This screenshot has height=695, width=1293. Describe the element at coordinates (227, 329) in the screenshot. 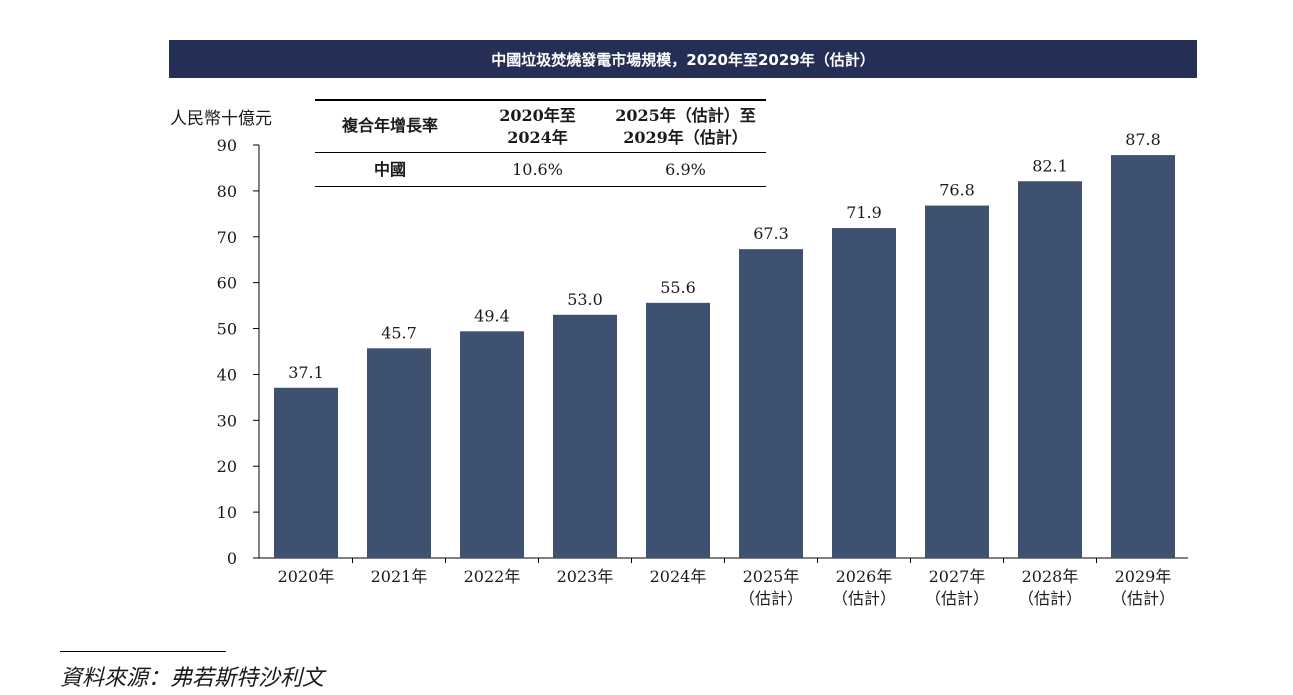

I see `y-tick-label: 50` at that location.